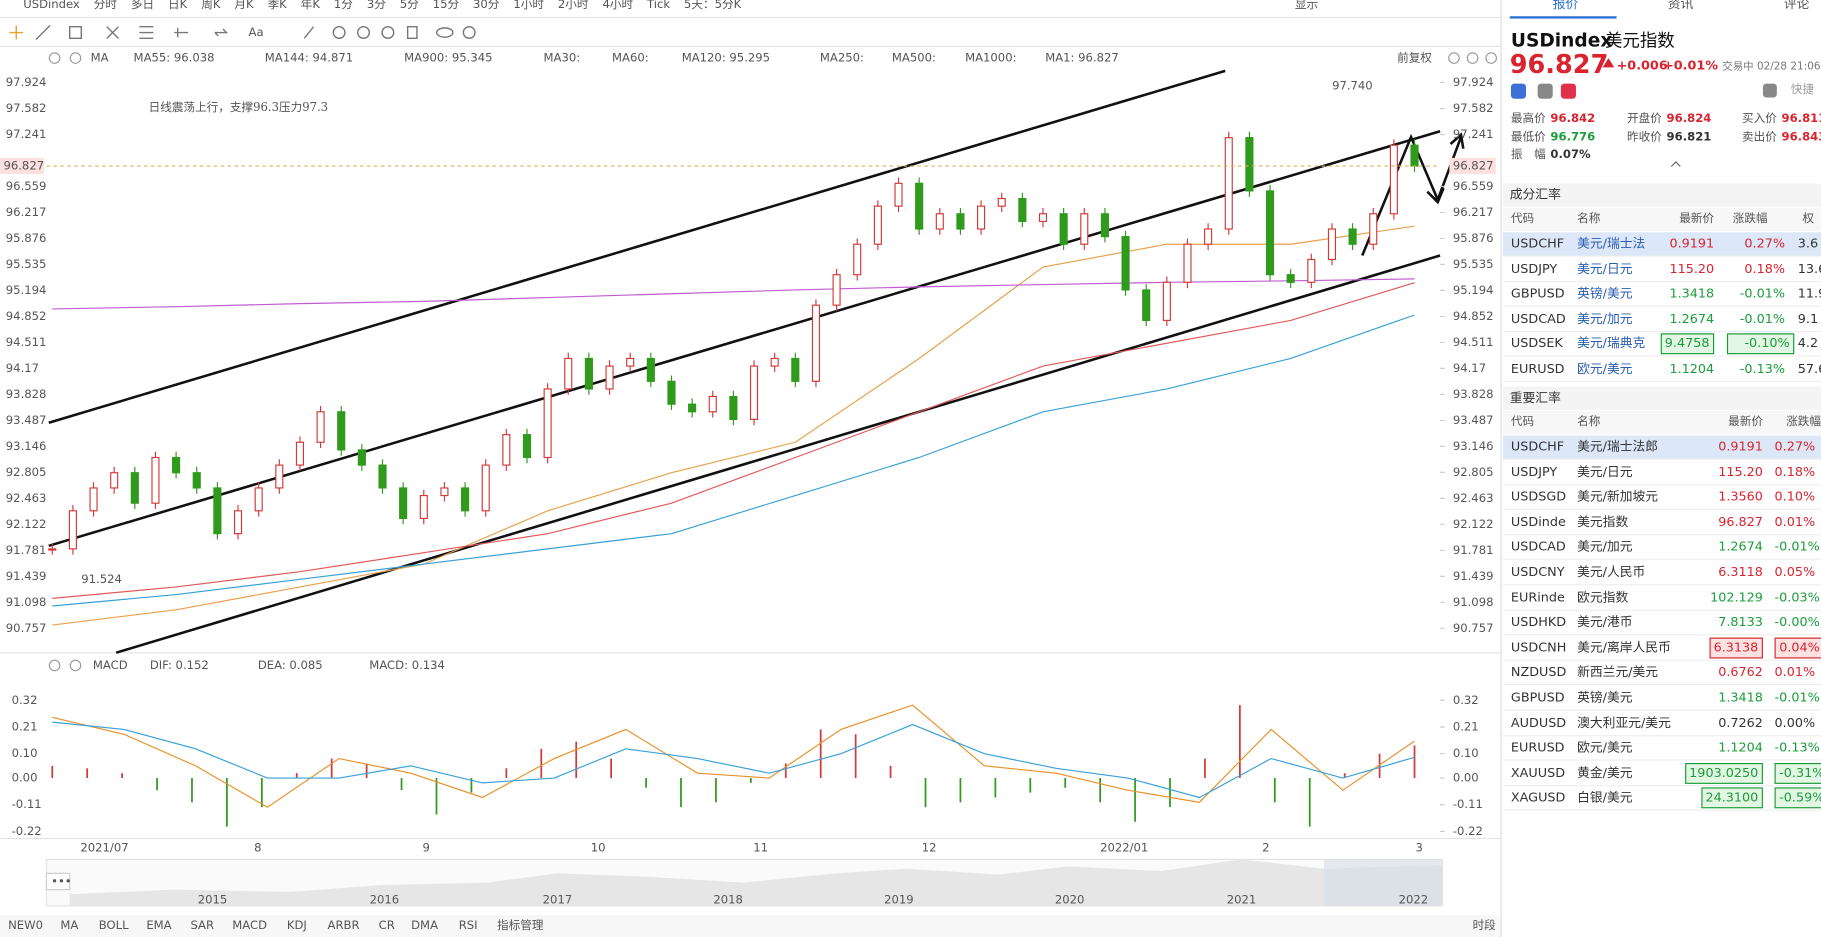 This screenshot has width=1821, height=937. Describe the element at coordinates (1538, 773) in the screenshot. I see `cell: XAUUSD` at that location.